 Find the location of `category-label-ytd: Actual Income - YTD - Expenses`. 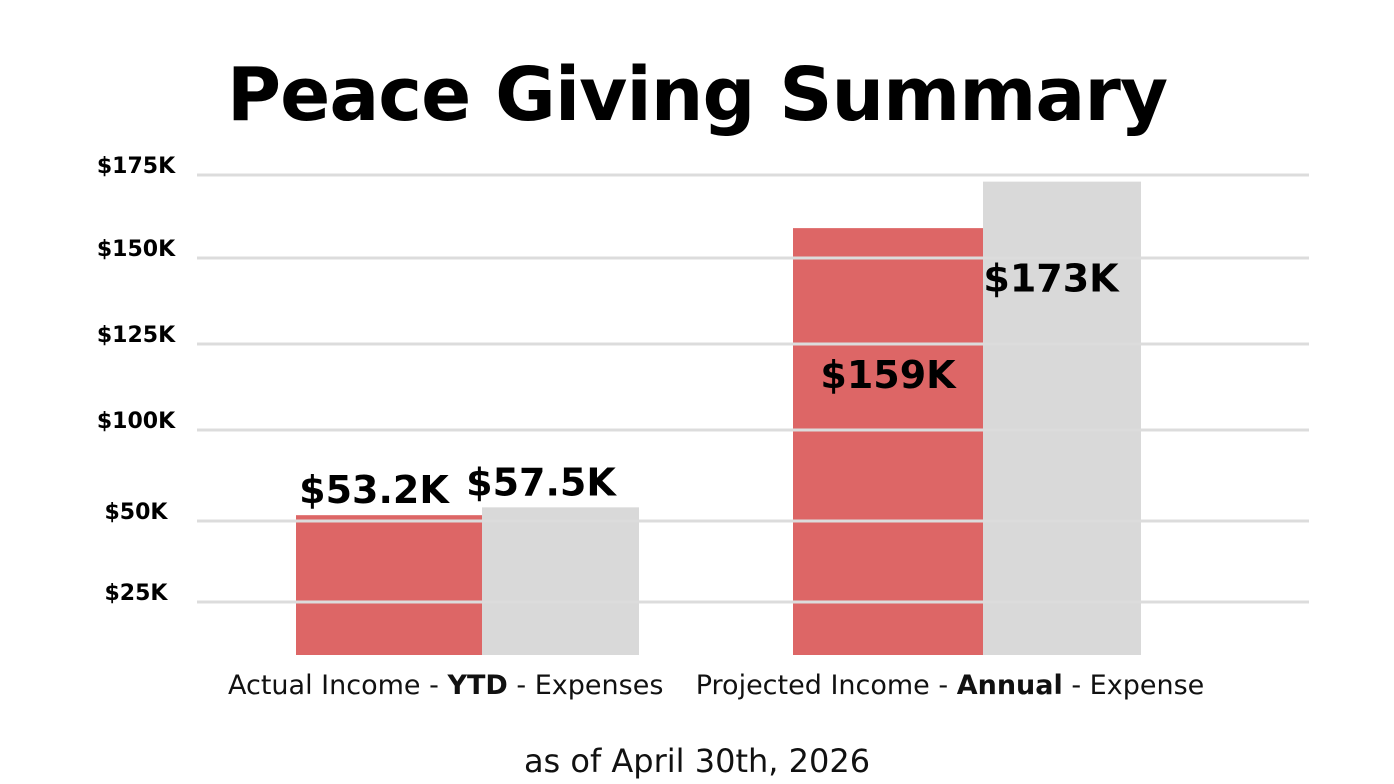

category-label-ytd: Actual Income - YTD - Expenses is located at coordinates (445, 685).